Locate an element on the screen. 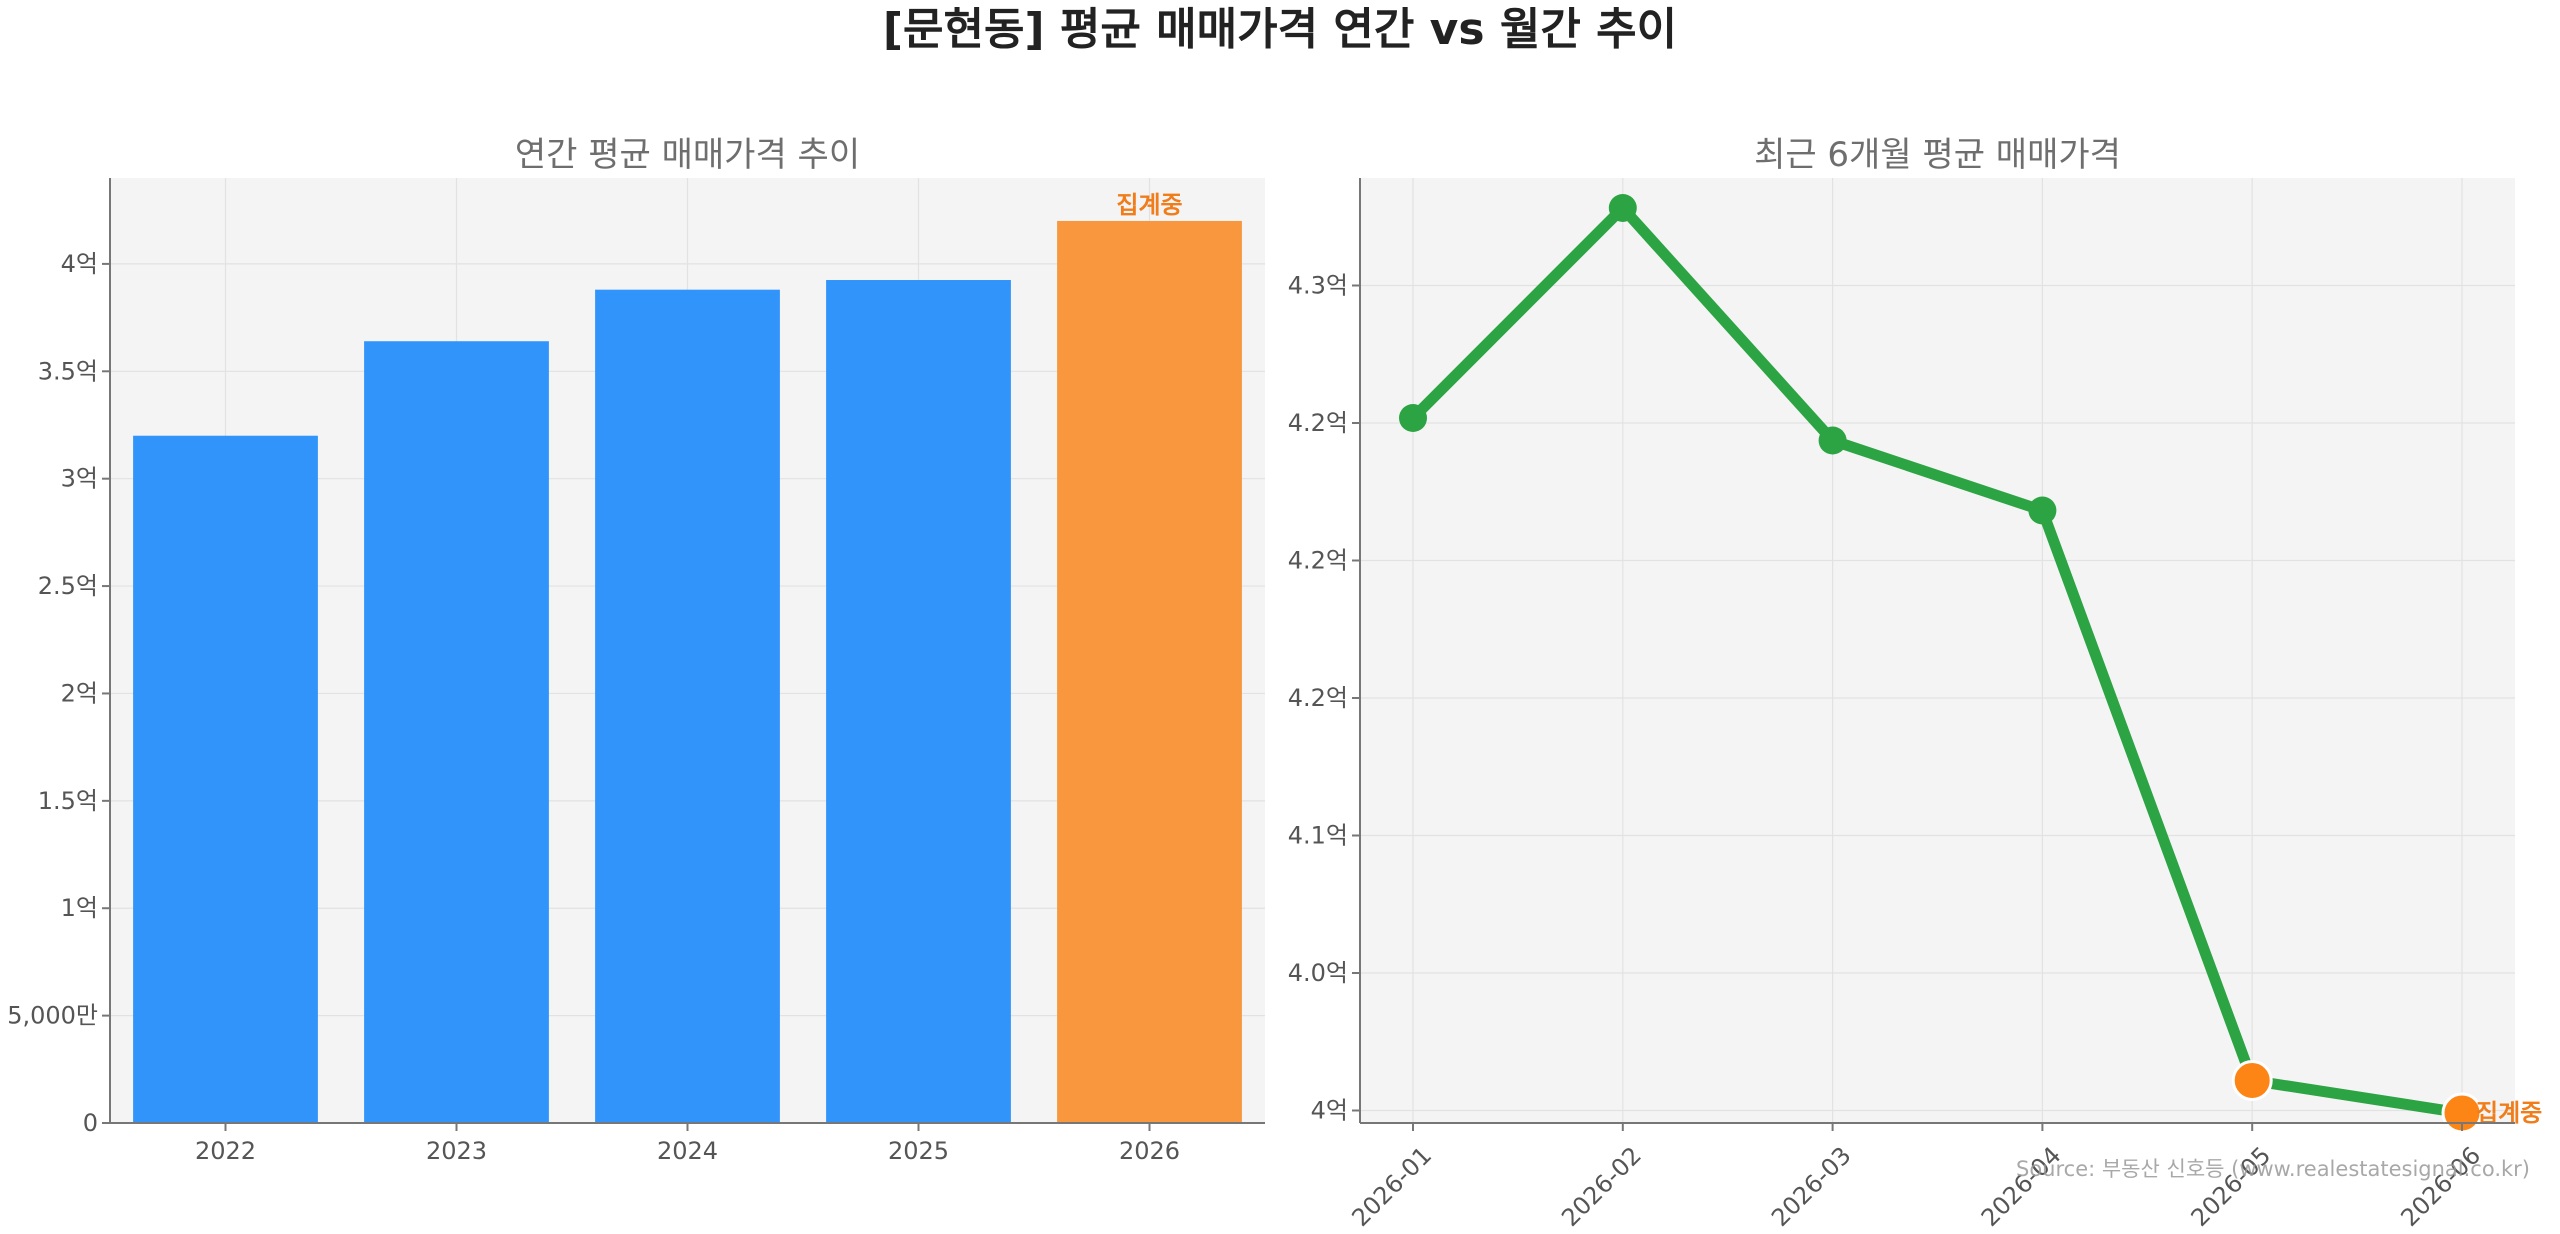 The height and width of the screenshot is (1234, 2560). y-tick-label: 4.1억 is located at coordinates (1318, 836).